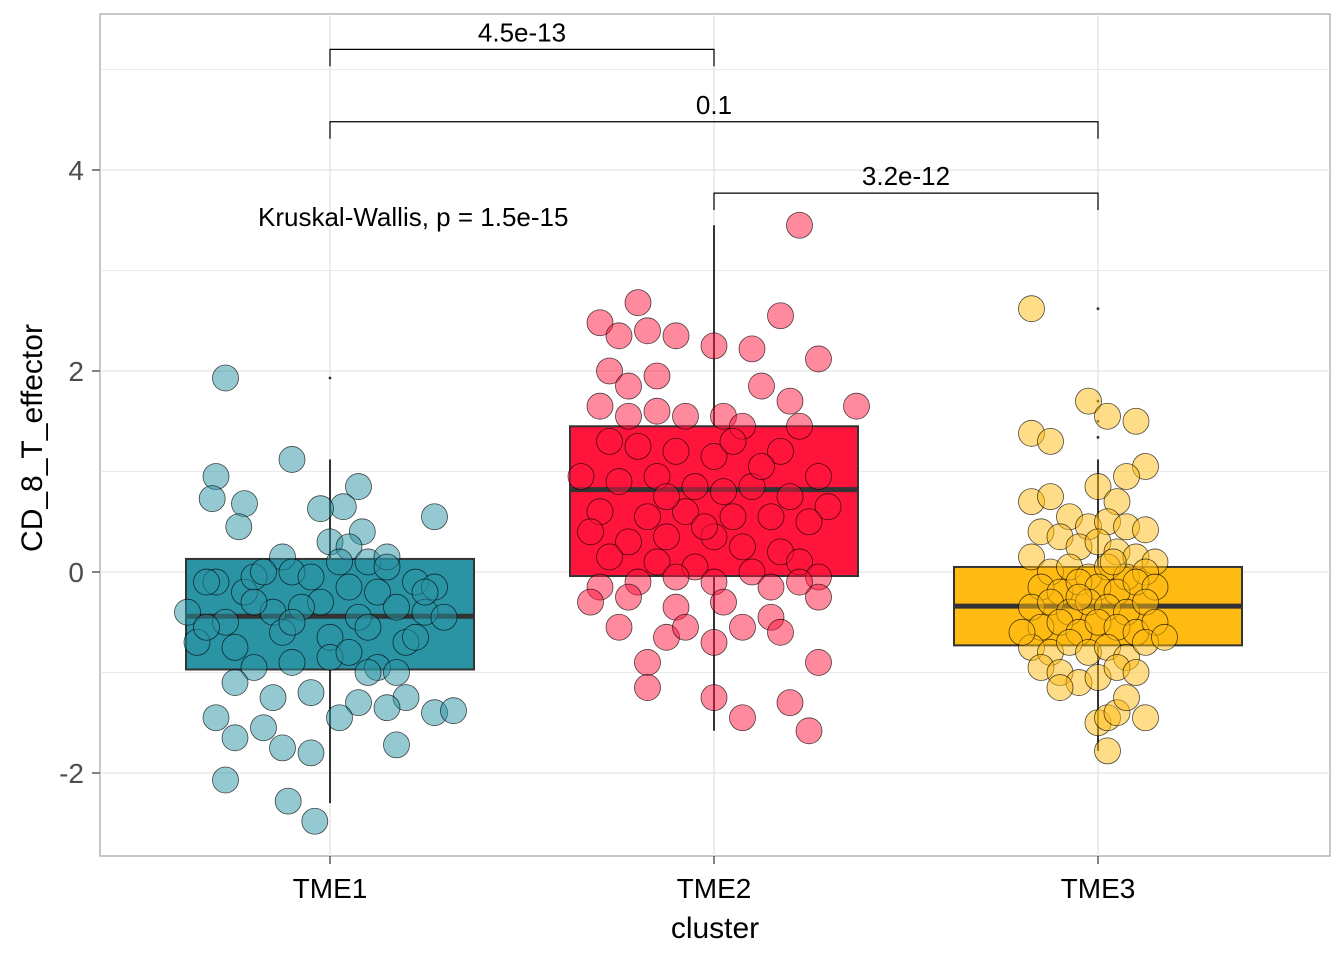 This screenshot has height=960, width=1344. What do you see at coordinates (79, 472) in the screenshot?
I see `y-axis-ticks: -2 0 2 4` at bounding box center [79, 472].